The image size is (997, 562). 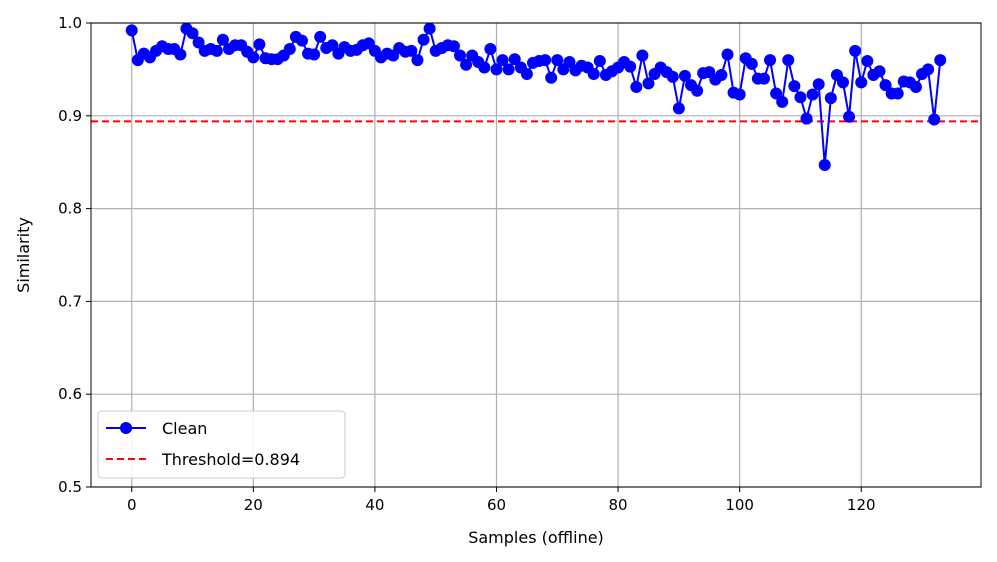 What do you see at coordinates (374, 505) in the screenshot?
I see `x-tick-label: 40` at bounding box center [374, 505].